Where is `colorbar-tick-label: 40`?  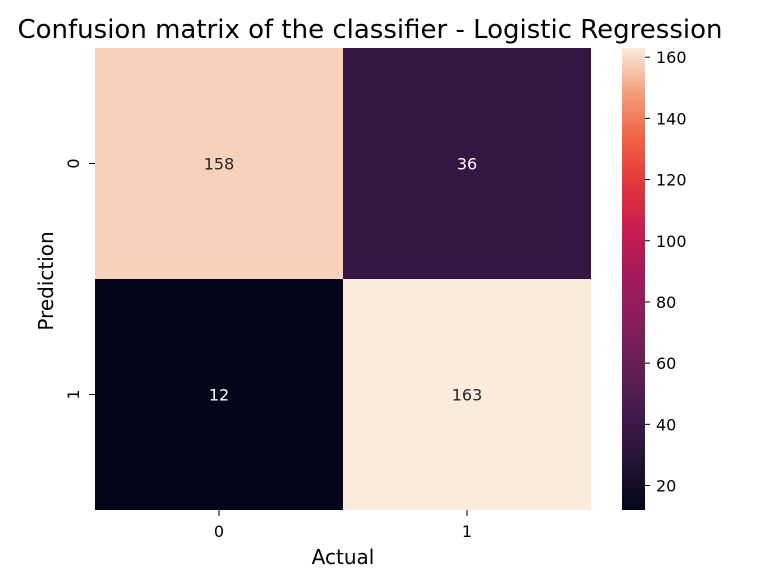 colorbar-tick-label: 40 is located at coordinates (666, 424).